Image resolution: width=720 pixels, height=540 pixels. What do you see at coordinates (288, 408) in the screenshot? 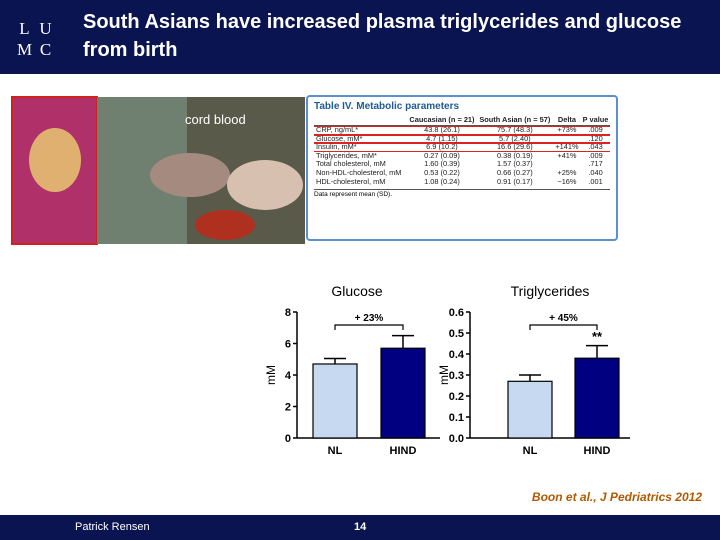
I see `y-tick-label: 2` at bounding box center [288, 408].